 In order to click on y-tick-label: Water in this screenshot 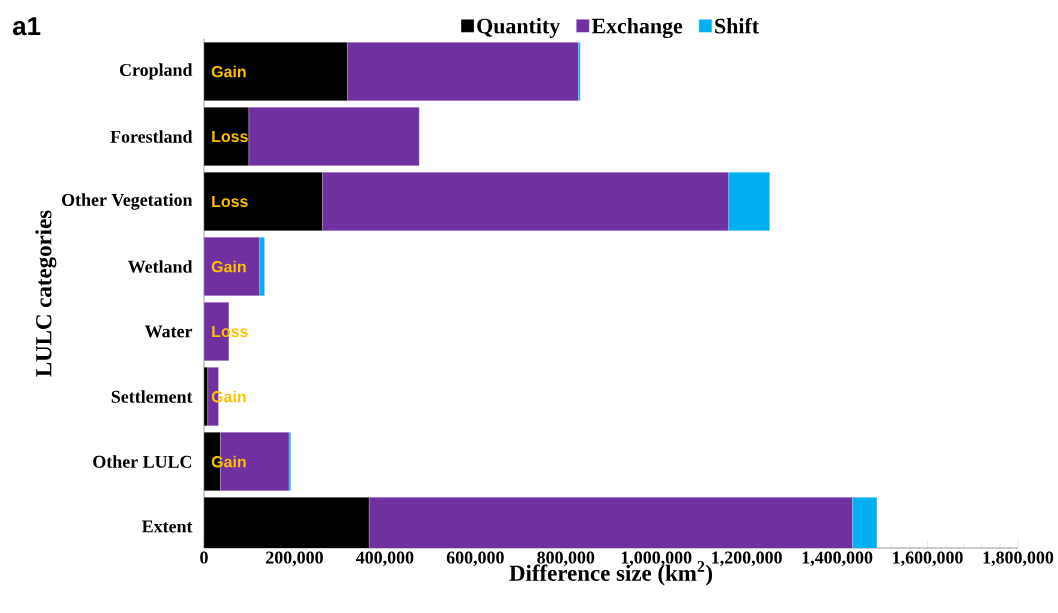, I will do `click(168, 331)`.